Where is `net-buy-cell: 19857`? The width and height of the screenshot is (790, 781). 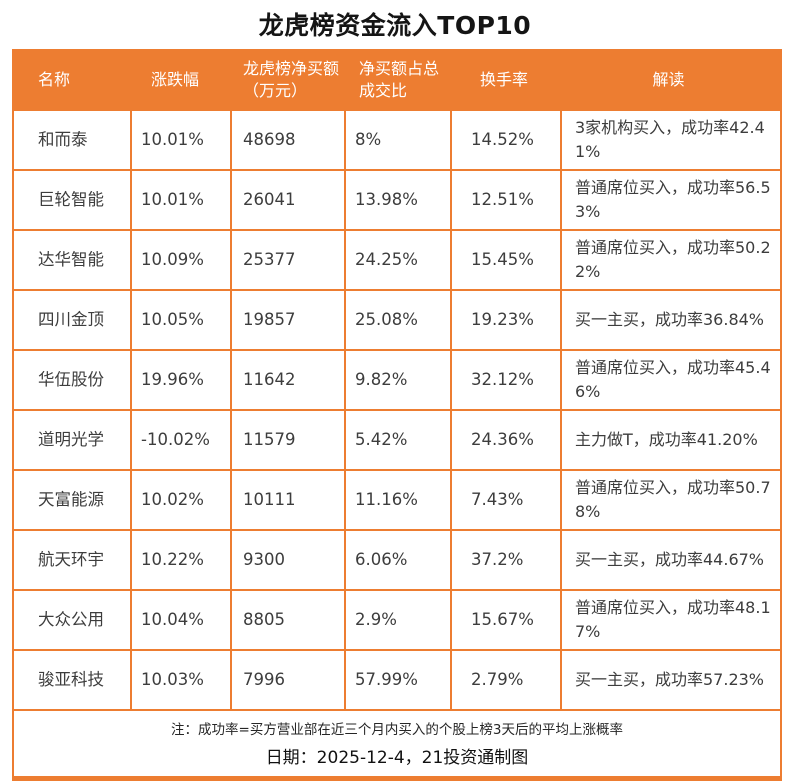 net-buy-cell: 19857 is located at coordinates (288, 320).